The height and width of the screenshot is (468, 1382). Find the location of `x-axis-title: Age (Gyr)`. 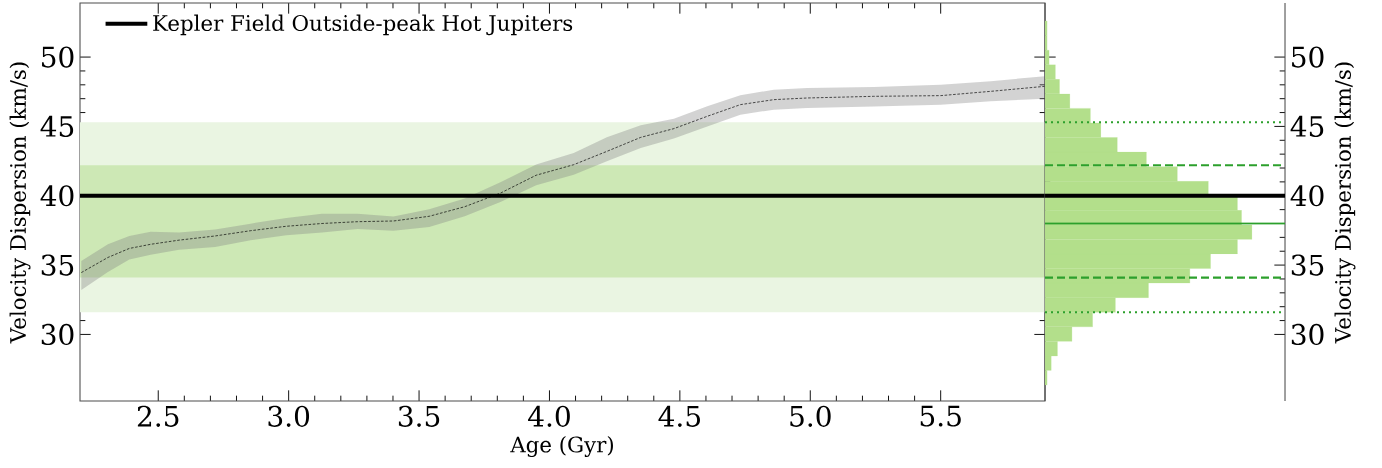

x-axis-title: Age (Gyr) is located at coordinates (561, 446).